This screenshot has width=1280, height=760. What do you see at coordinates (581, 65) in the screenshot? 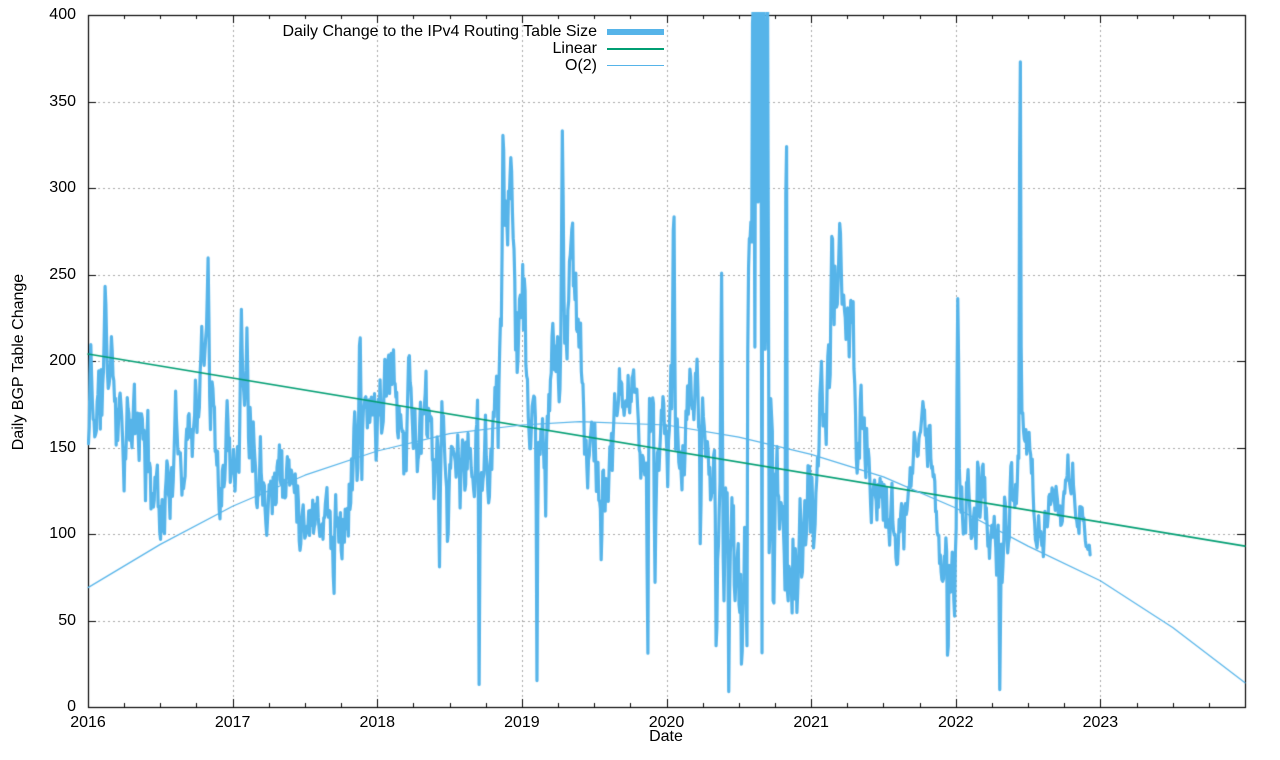
I see `legend-label-quadratic-fit: O(2)` at bounding box center [581, 65].